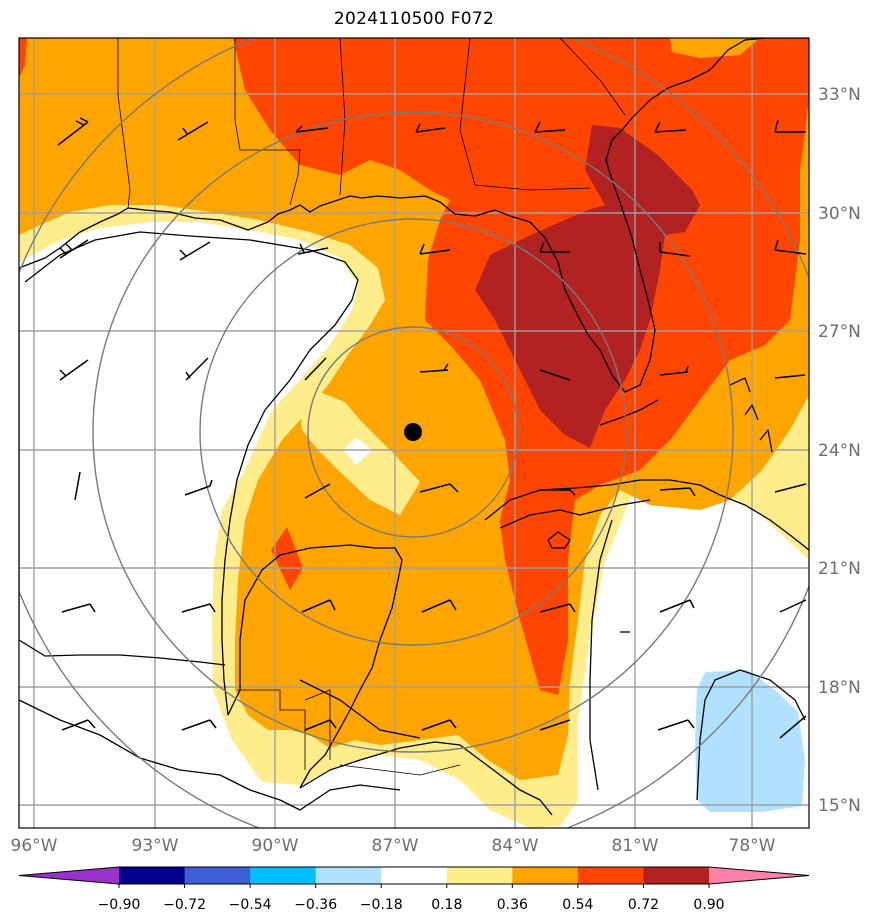  What do you see at coordinates (23, 58) in the screenshot?
I see `field-level-0p54-corner` at bounding box center [23, 58].